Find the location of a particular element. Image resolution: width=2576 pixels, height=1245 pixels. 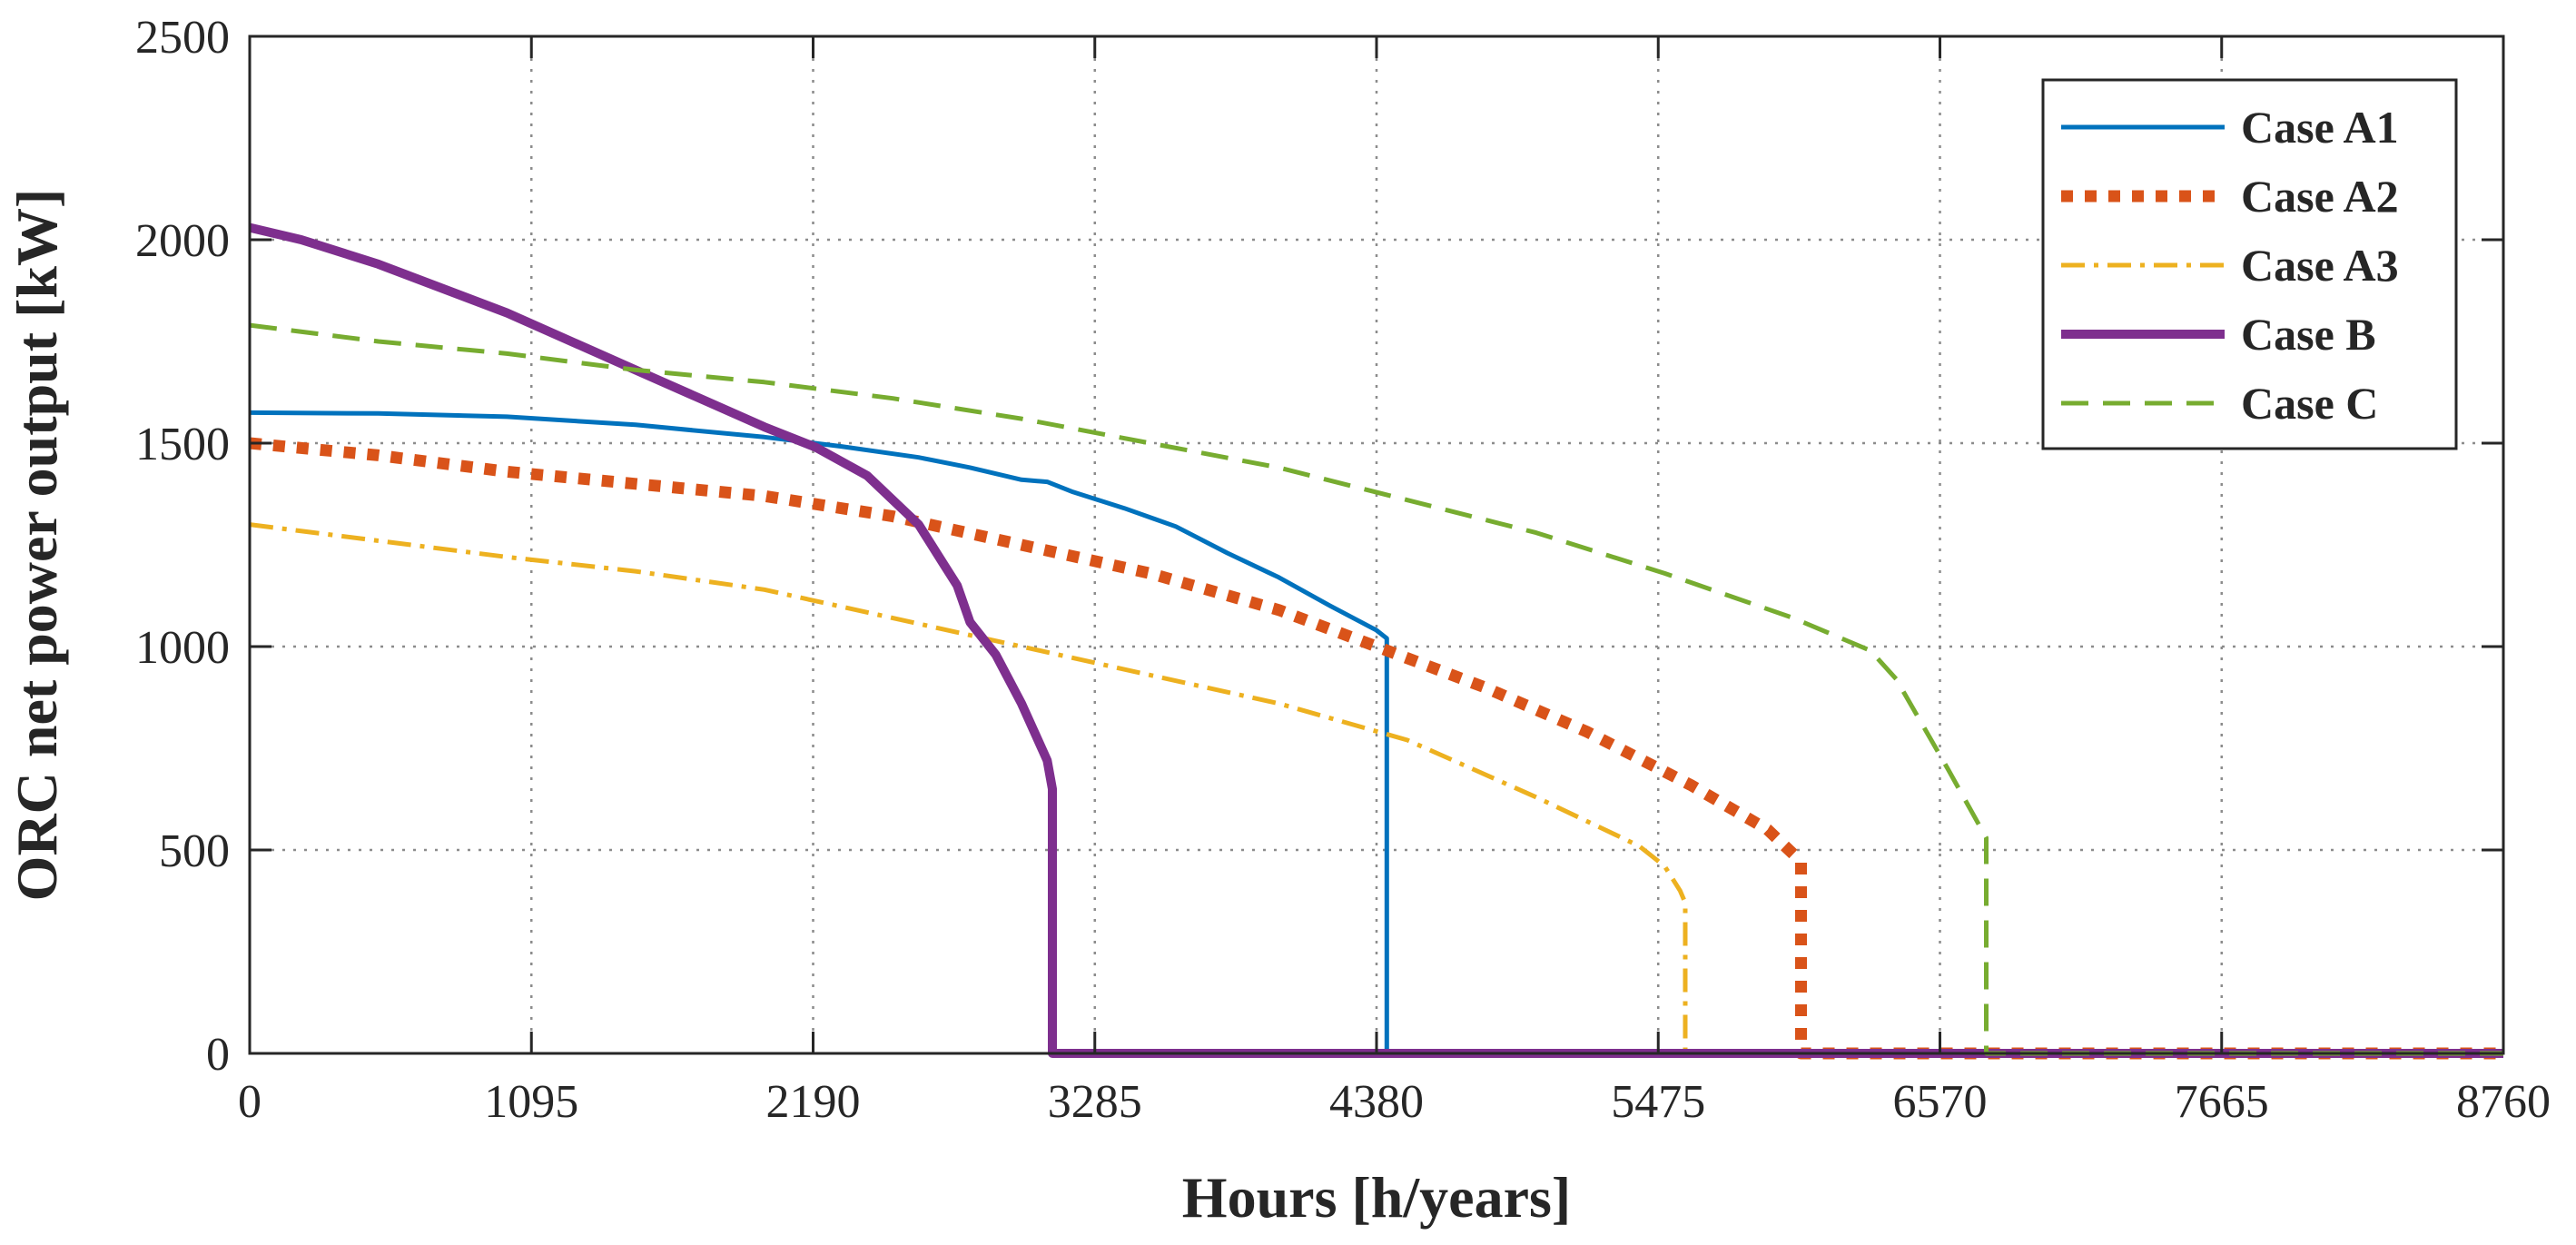

y-tick-label: 1000 is located at coordinates (182, 648).